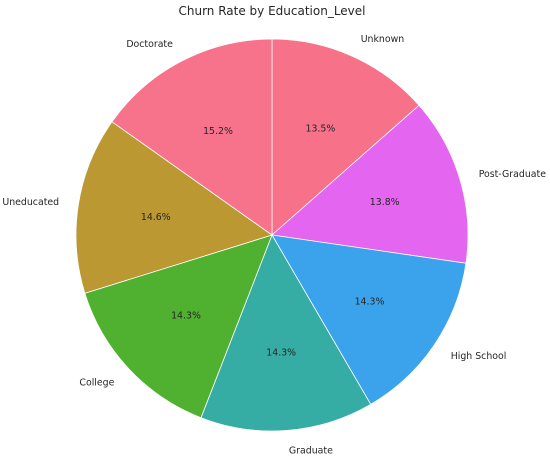  I want to click on pie-slice-post-graduate, so click(370, 184).